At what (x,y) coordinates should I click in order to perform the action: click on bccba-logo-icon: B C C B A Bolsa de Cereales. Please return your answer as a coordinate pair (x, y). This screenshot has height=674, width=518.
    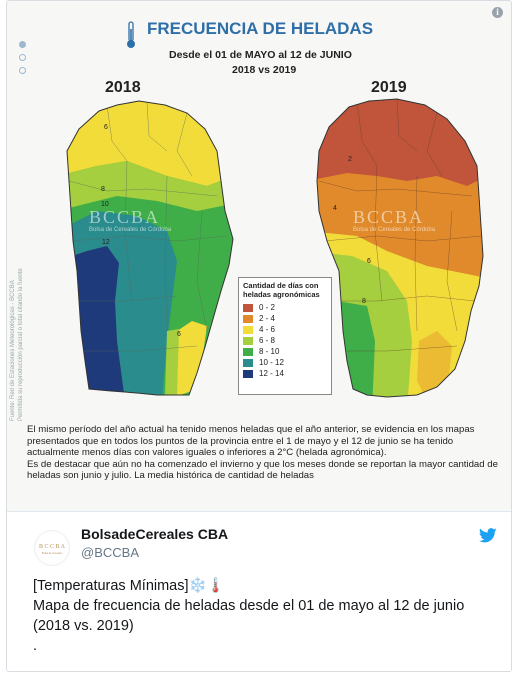
    Looking at the image, I should click on (52, 549).